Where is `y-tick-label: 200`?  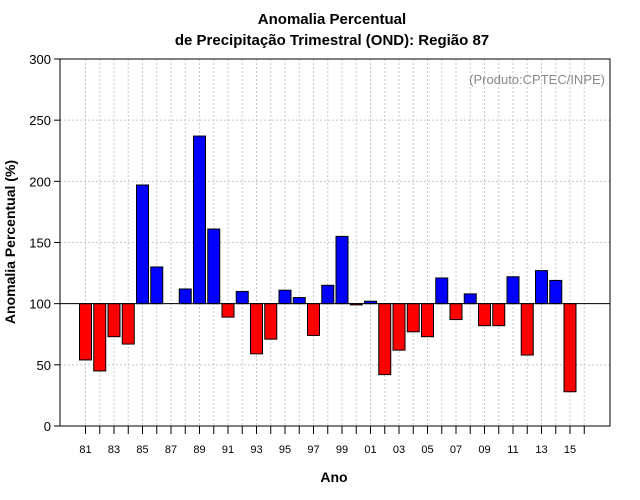 y-tick-label: 200 is located at coordinates (40, 181).